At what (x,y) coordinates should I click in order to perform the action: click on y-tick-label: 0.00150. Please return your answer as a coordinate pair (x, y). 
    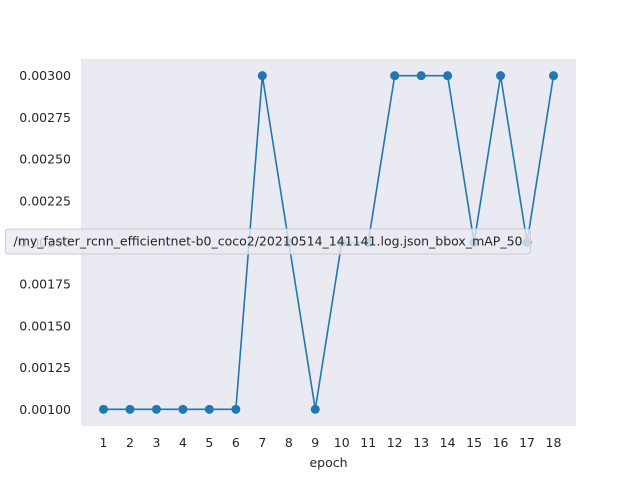
    Looking at the image, I should click on (45, 325).